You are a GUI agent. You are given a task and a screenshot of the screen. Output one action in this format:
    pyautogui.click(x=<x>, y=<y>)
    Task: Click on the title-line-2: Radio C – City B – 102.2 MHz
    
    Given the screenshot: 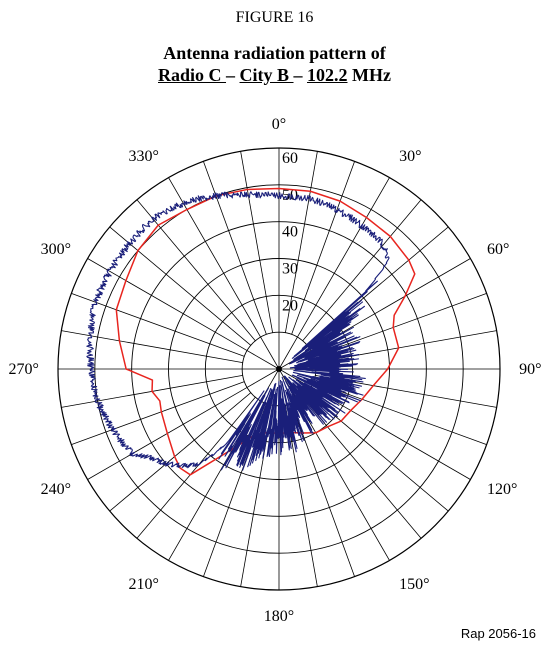 What is the action you would take?
    pyautogui.click(x=274, y=75)
    